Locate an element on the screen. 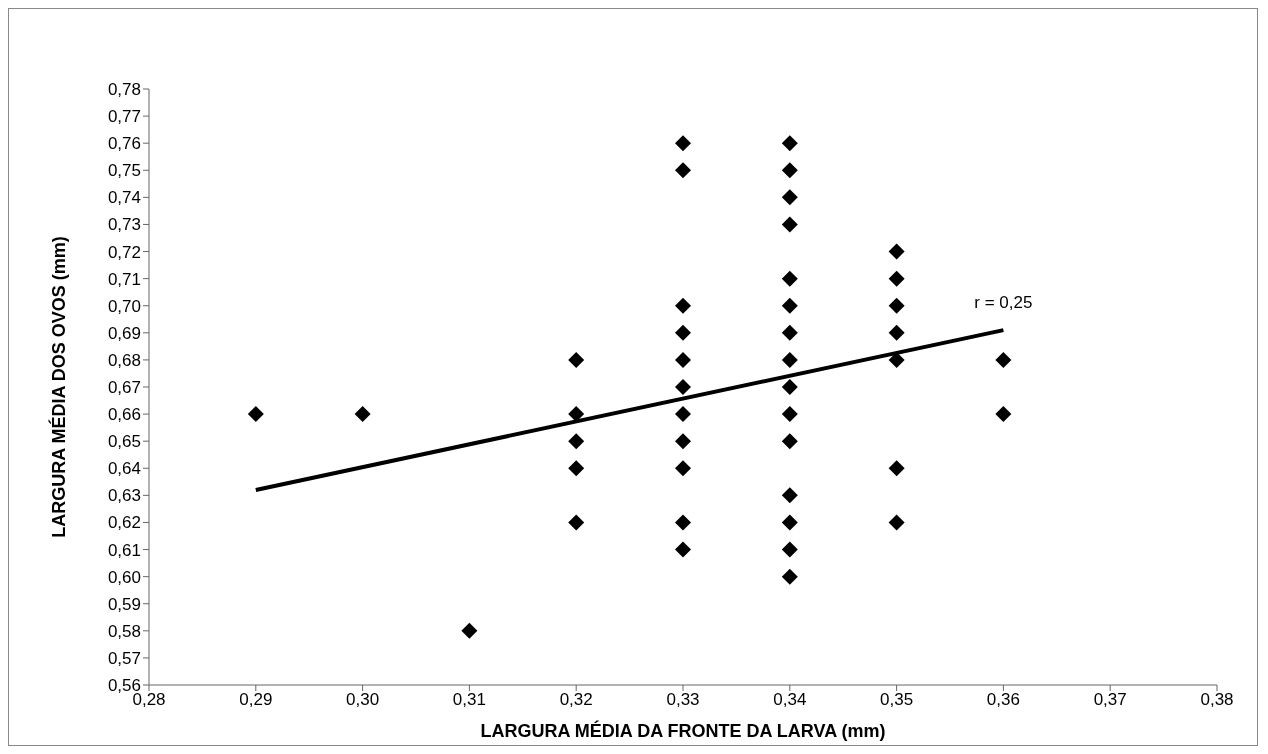  y-tick-label: 0,62 is located at coordinates (124, 523).